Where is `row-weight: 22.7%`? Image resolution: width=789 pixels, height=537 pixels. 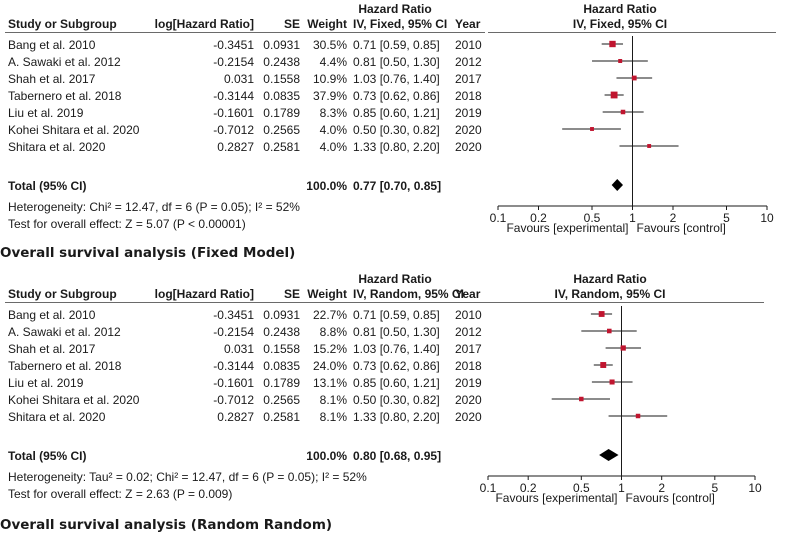 row-weight: 22.7% is located at coordinates (329, 315).